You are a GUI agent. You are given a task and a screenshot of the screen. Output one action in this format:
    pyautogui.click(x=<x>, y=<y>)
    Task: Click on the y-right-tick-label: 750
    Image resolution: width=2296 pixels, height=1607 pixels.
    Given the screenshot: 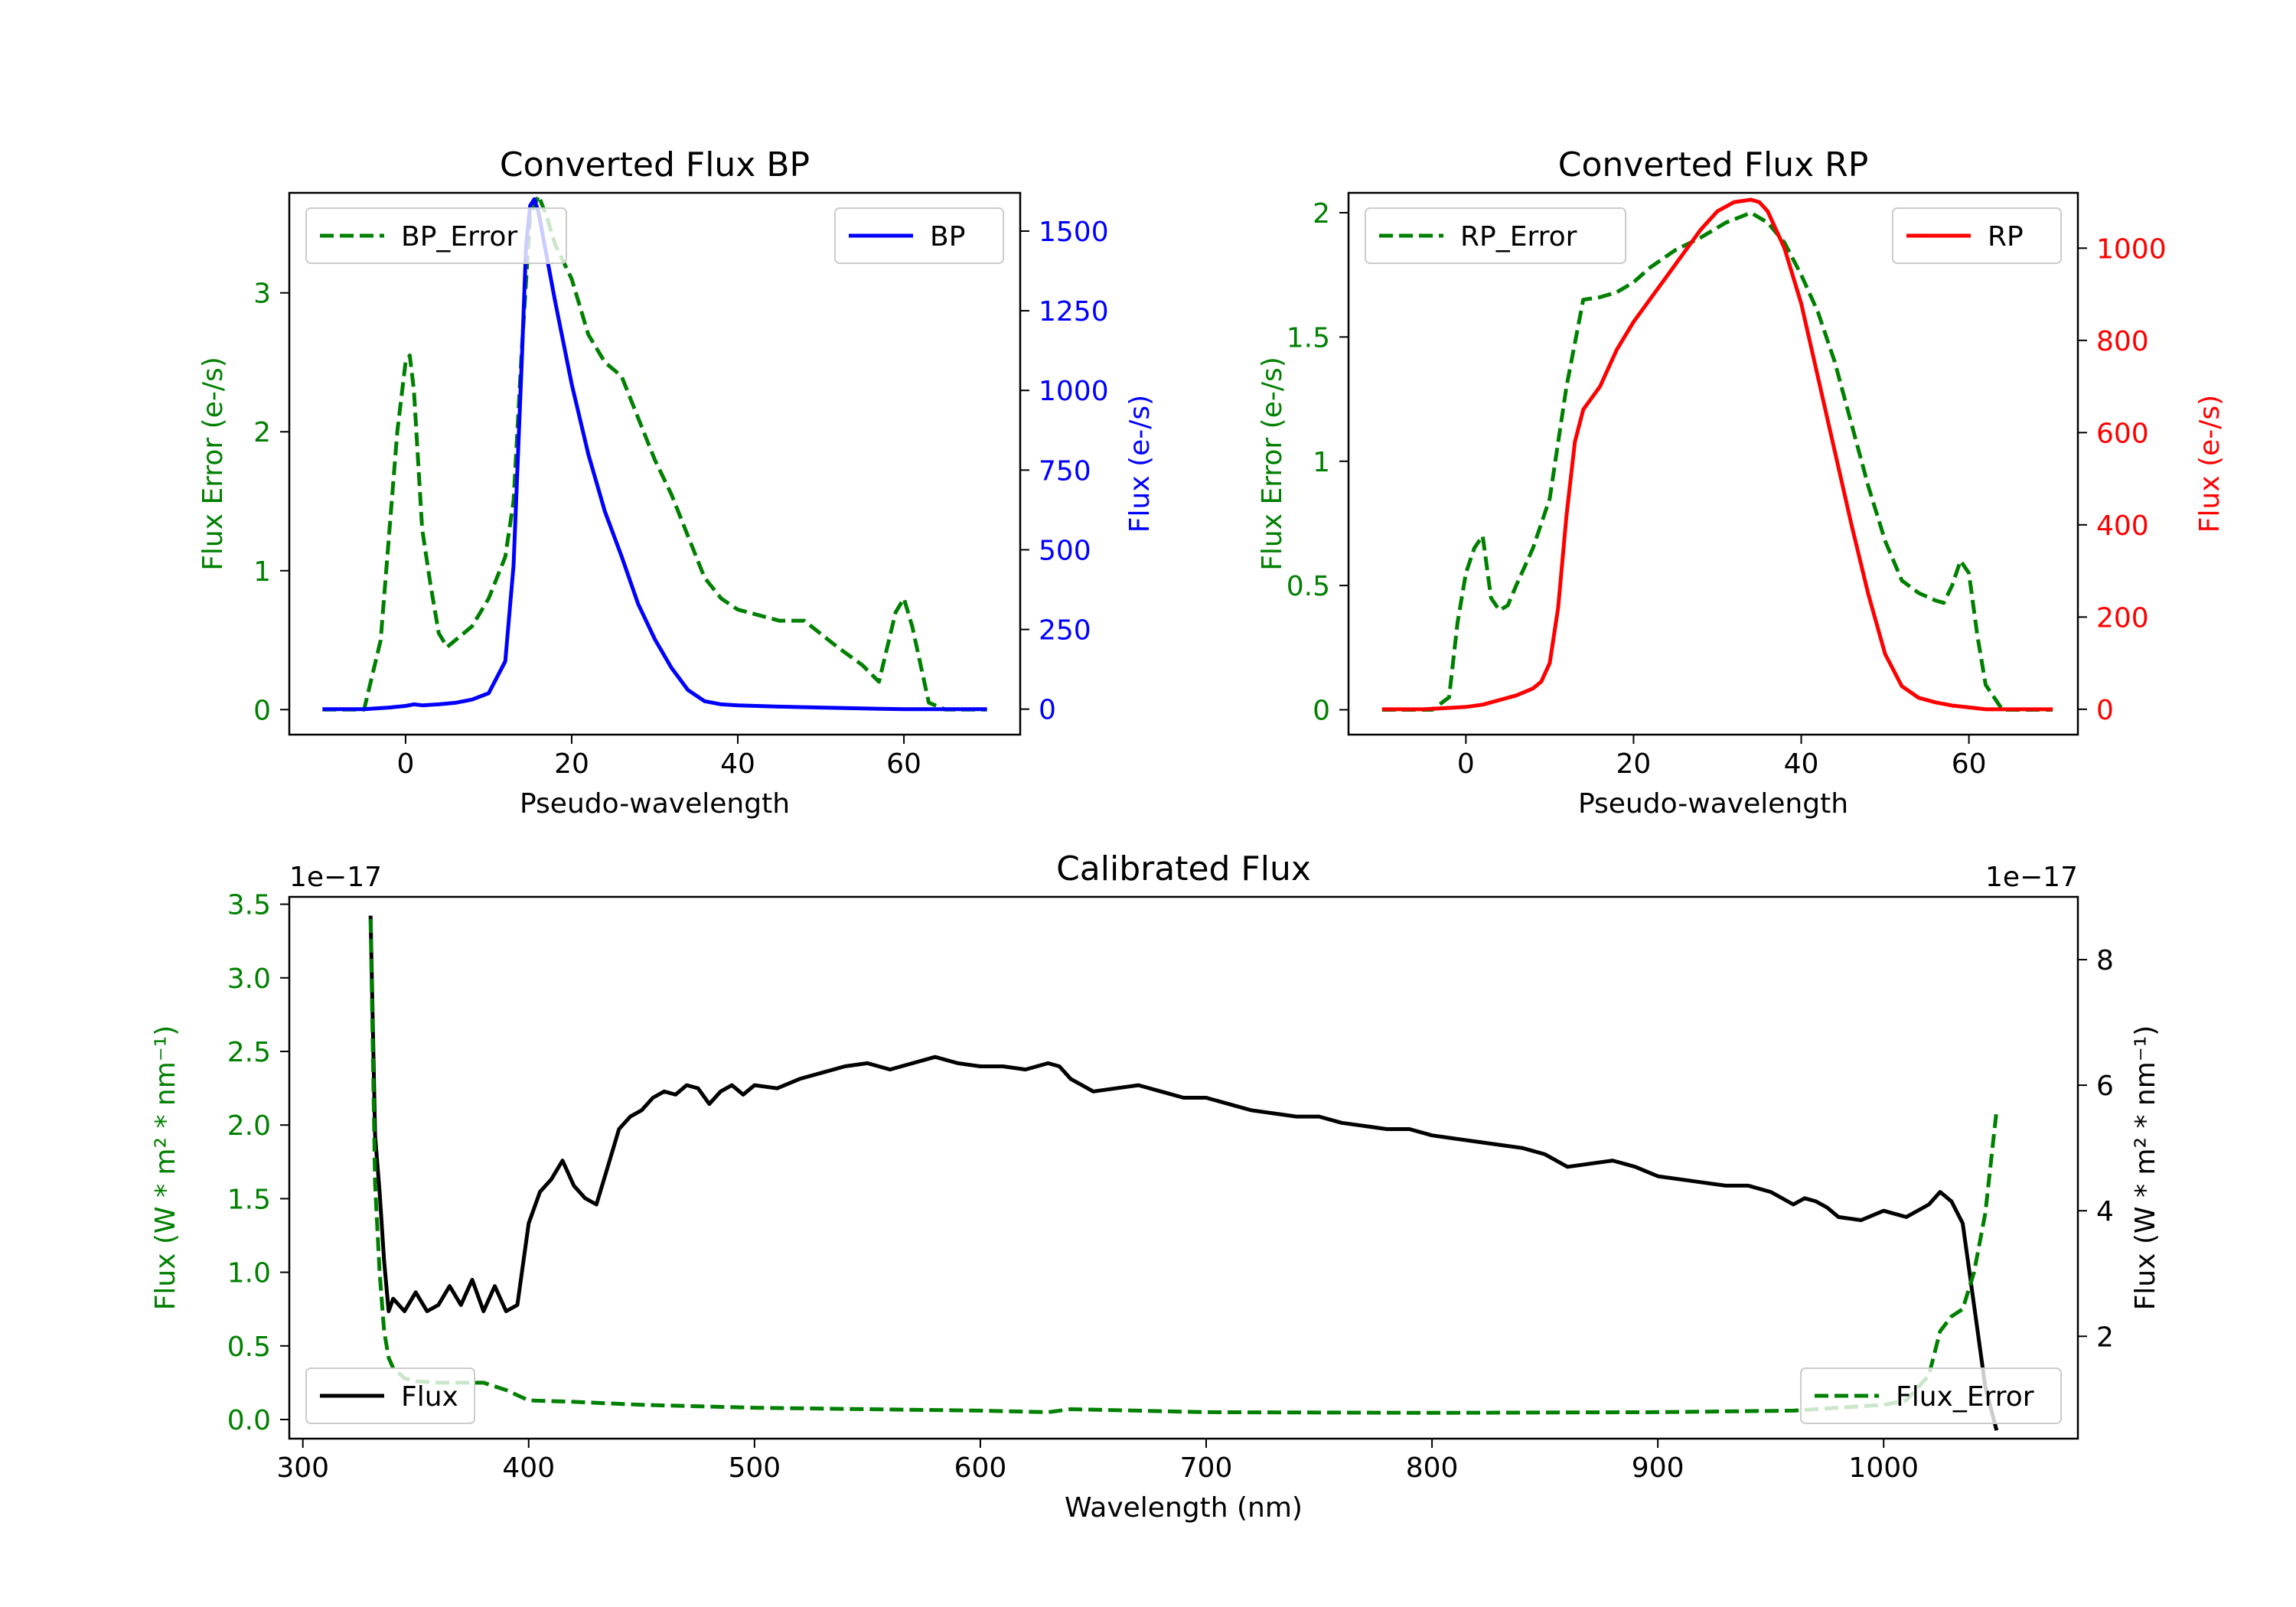 What is the action you would take?
    pyautogui.click(x=1065, y=471)
    